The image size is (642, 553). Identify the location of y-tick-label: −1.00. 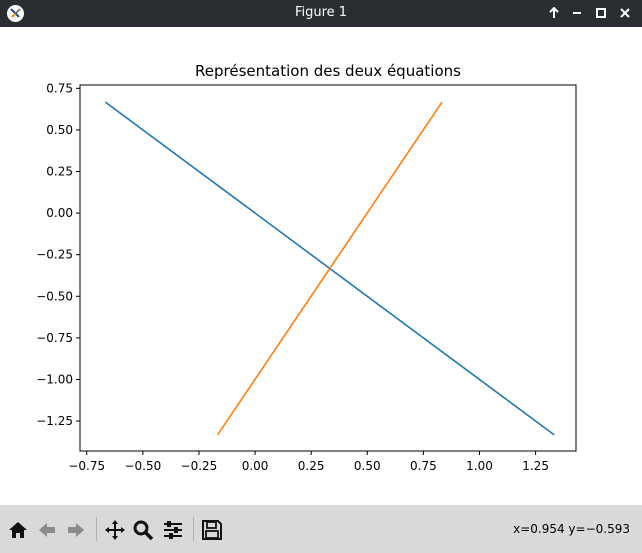
(54, 379).